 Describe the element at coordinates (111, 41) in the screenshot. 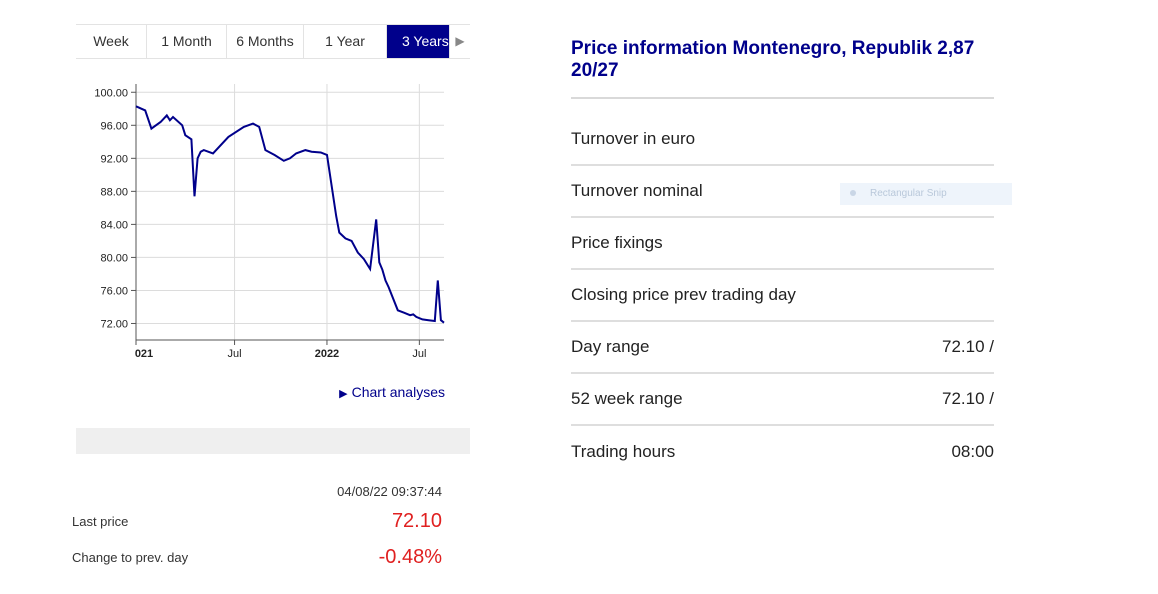

I see `tab-week: Week` at that location.